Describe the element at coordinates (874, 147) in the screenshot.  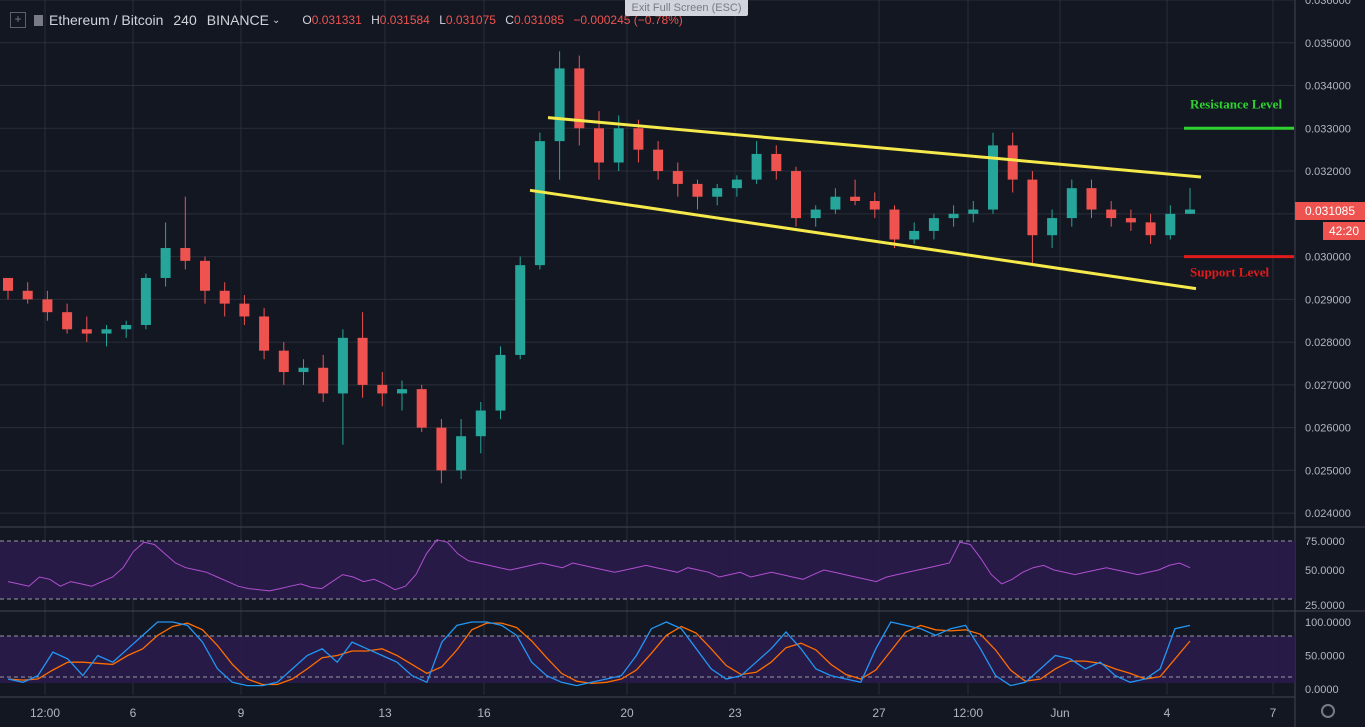
I see `channel-upper-line` at that location.